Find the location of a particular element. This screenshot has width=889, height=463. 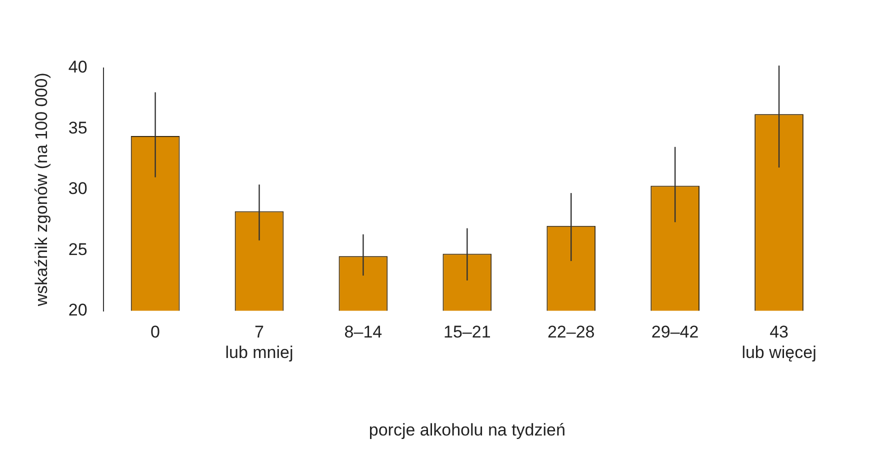

x-tick-label: 15–21 is located at coordinates (467, 332).